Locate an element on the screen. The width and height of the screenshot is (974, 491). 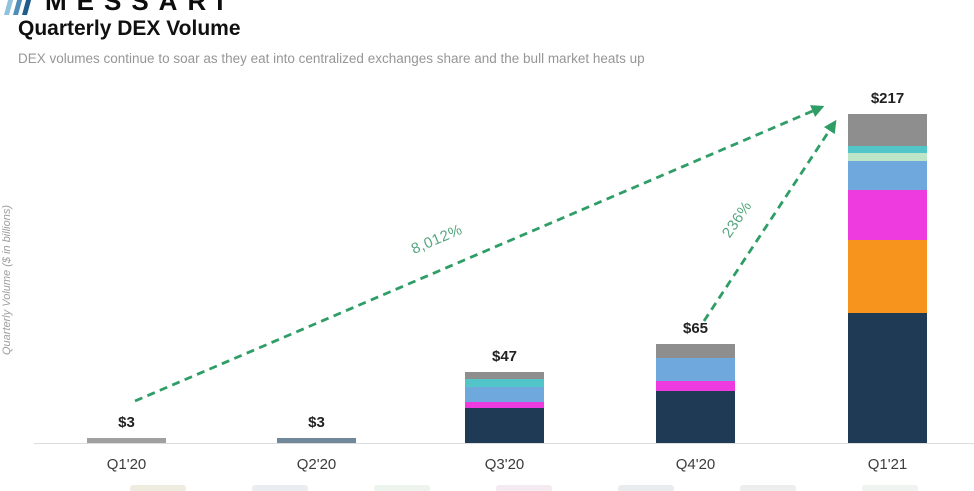
x-axis-tick-label: Q3'20 is located at coordinates (504, 464).